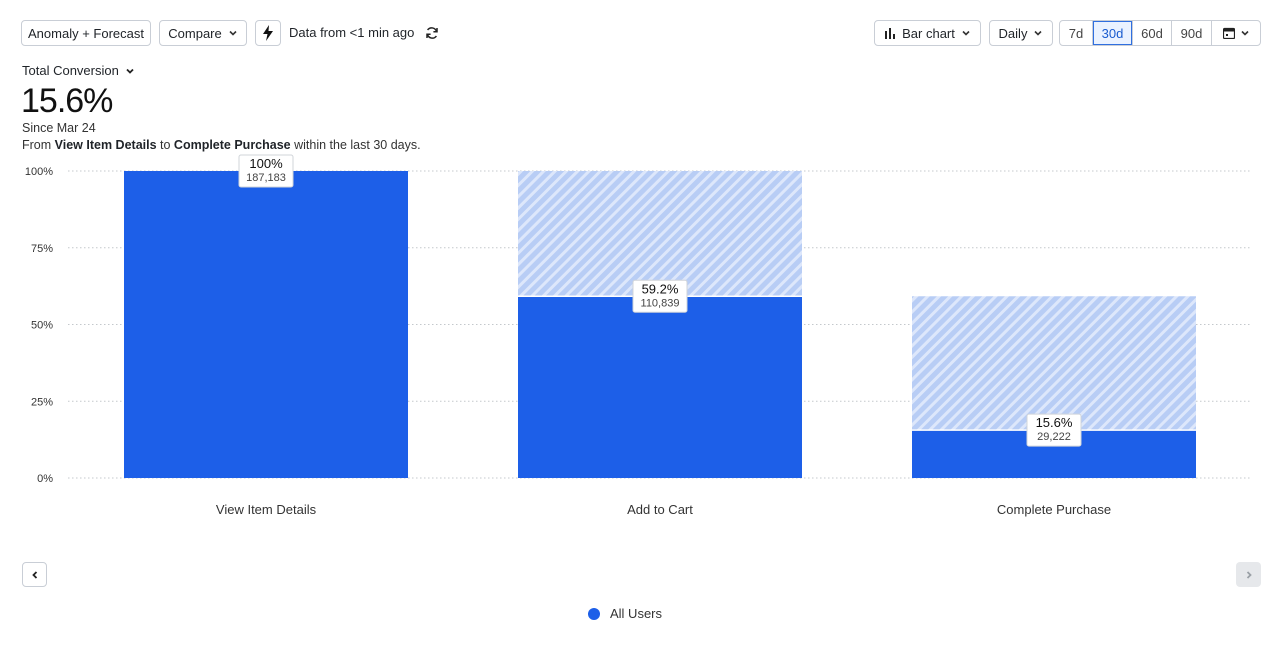  What do you see at coordinates (266, 178) in the screenshot?
I see `bar-count-label: 187,183` at bounding box center [266, 178].